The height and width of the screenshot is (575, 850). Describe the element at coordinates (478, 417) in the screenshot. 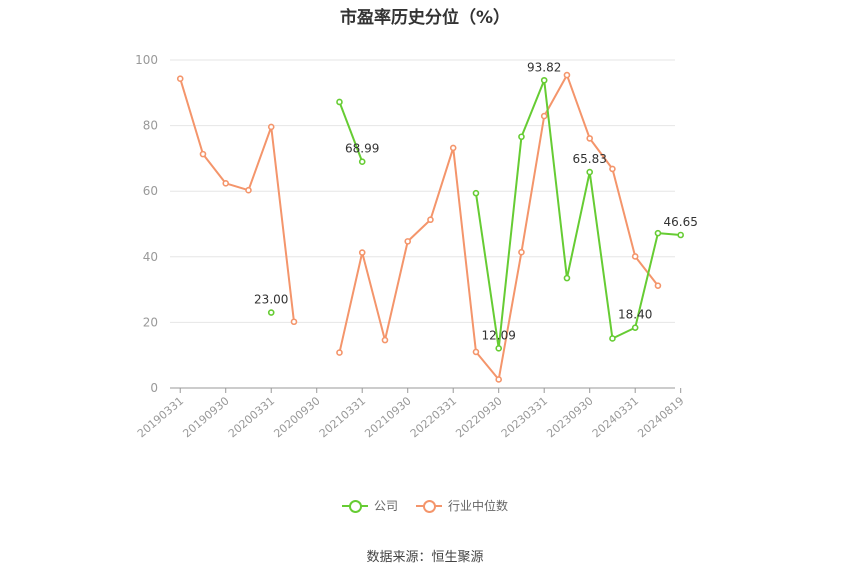

I see `x-tick-label: 20220930` at that location.